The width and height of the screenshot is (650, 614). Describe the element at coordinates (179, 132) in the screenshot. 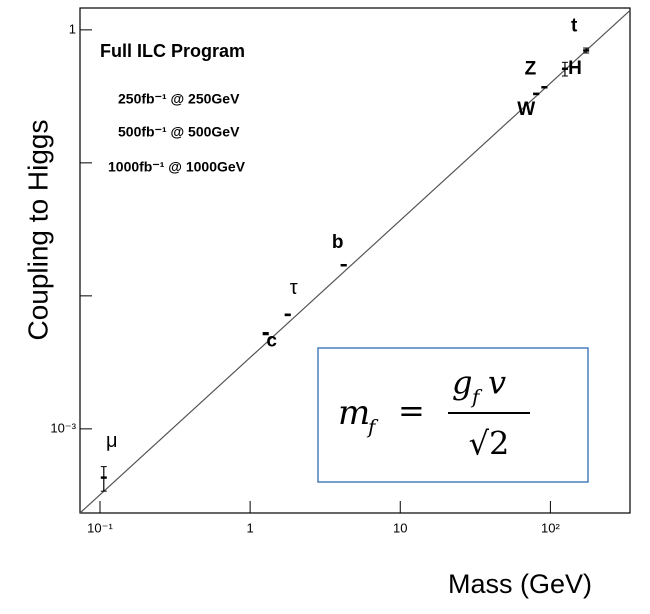

I see `annotation: 500fb⁻¹ @ 500GeV` at that location.